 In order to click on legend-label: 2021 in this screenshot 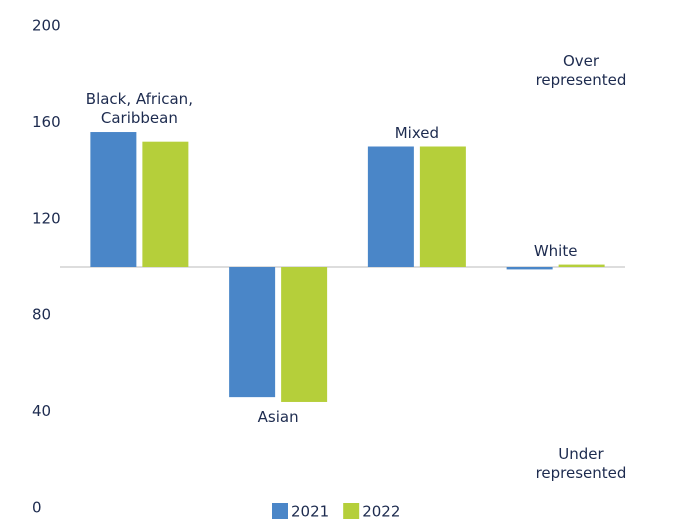, I will do `click(310, 511)`.